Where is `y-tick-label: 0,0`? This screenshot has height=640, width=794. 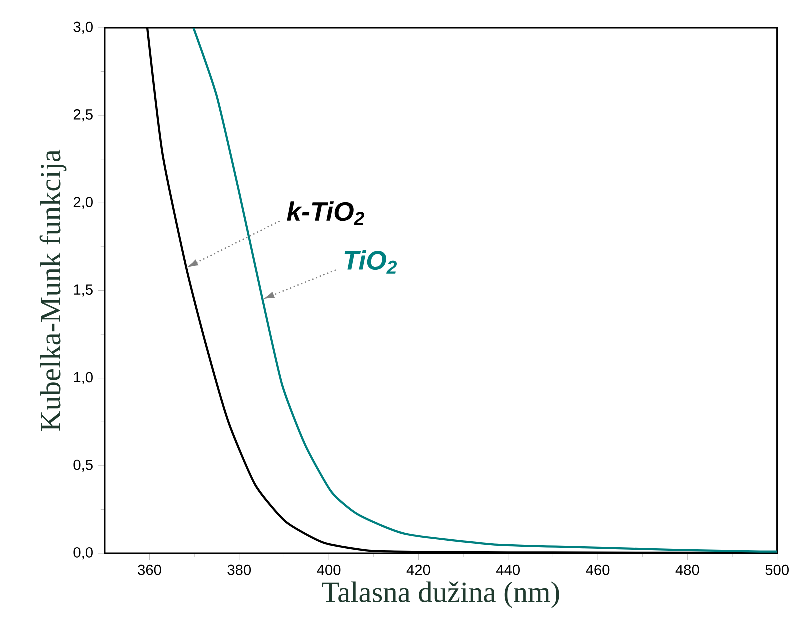
y-tick-label: 0,0 is located at coordinates (83, 553).